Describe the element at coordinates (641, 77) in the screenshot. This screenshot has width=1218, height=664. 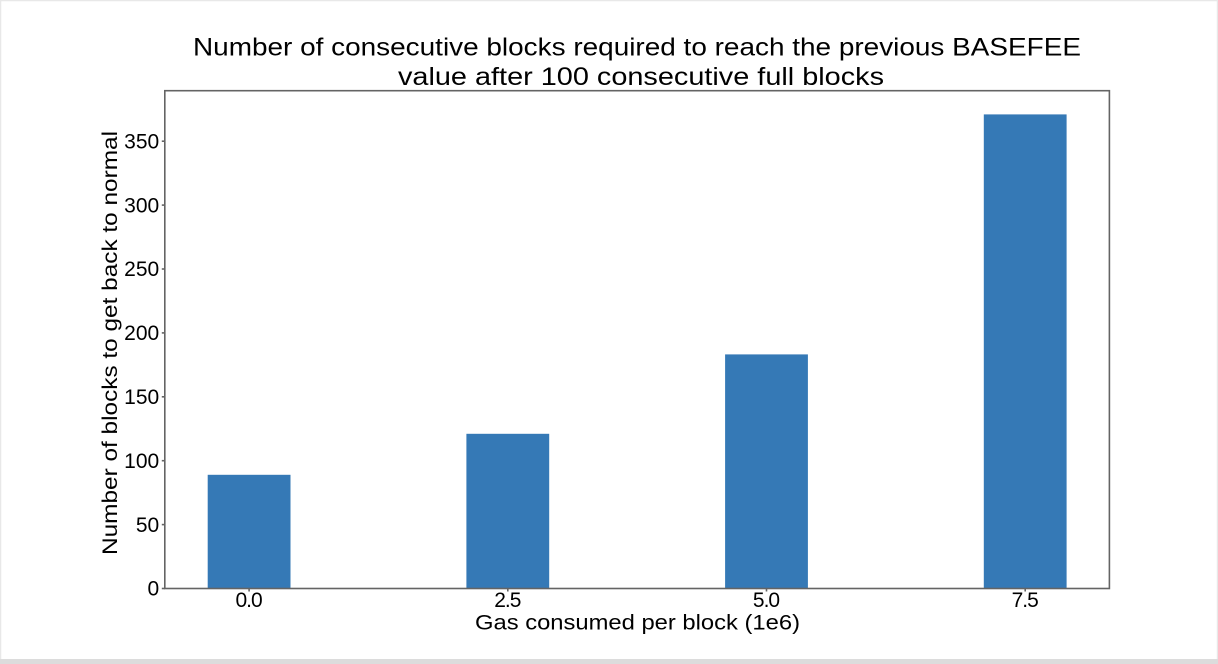
I see `svg-text:value after 100 consecutive fu: value after 100 consecutive full blocks` at that location.